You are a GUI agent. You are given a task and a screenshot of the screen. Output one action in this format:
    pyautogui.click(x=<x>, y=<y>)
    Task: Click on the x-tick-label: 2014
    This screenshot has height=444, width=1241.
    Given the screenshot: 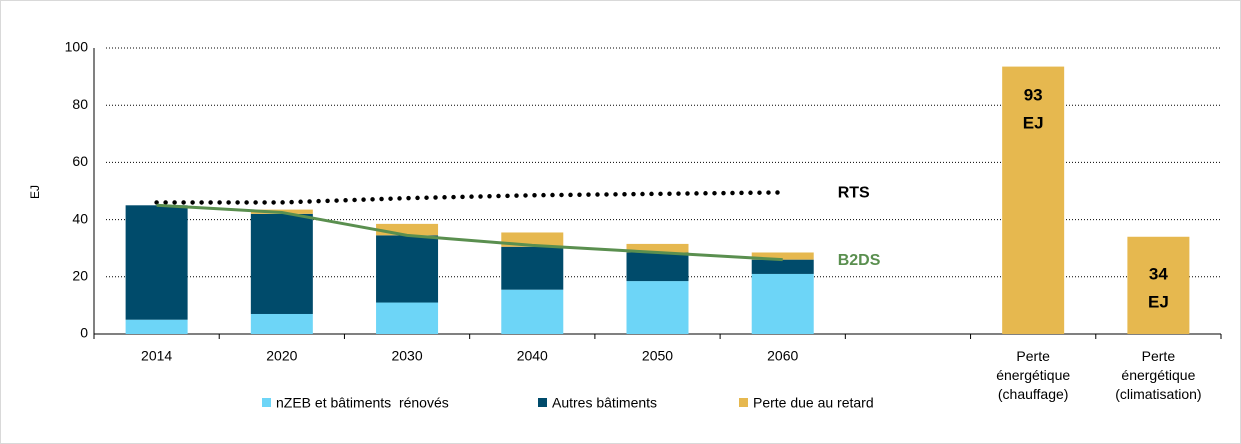 What is the action you would take?
    pyautogui.click(x=156, y=356)
    